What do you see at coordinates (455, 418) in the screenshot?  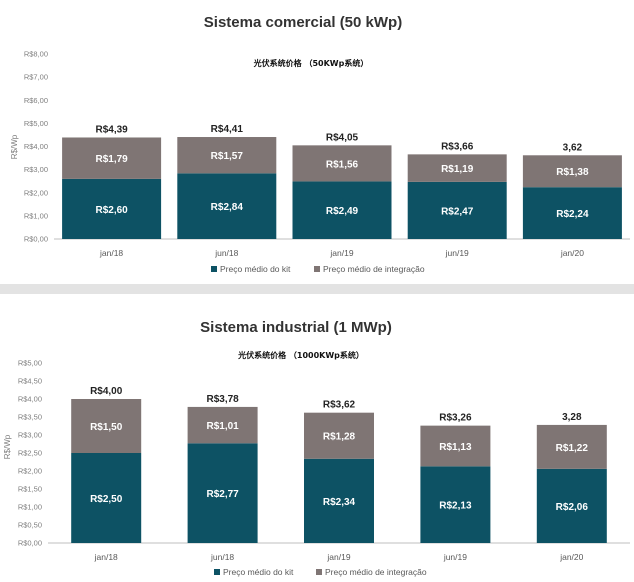 I see `data-label-total: R$3,26` at bounding box center [455, 418].